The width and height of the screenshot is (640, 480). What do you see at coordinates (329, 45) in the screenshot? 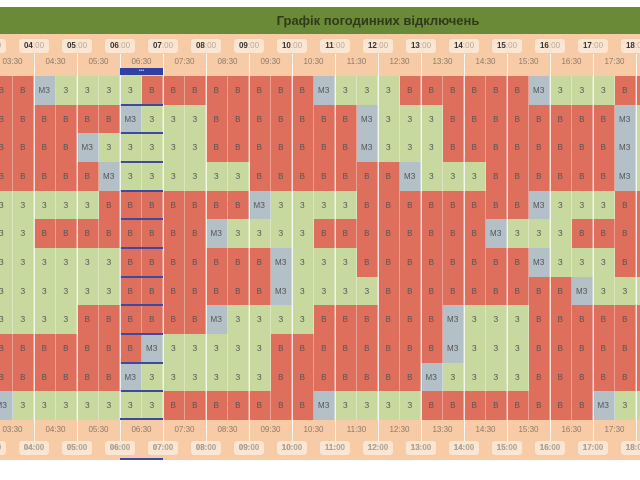
I see `hour-number: 11` at bounding box center [329, 45].